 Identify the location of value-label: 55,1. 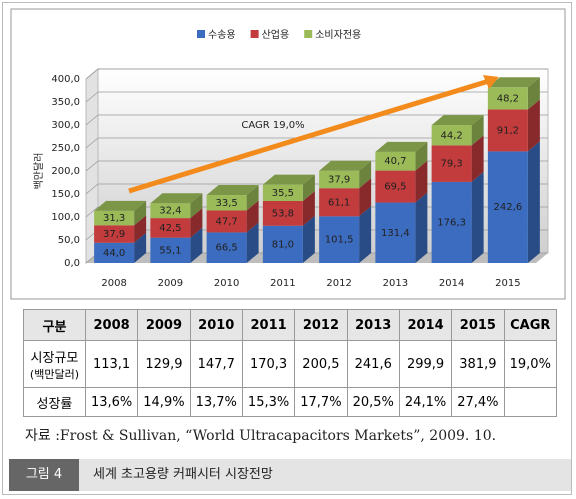
(170, 250).